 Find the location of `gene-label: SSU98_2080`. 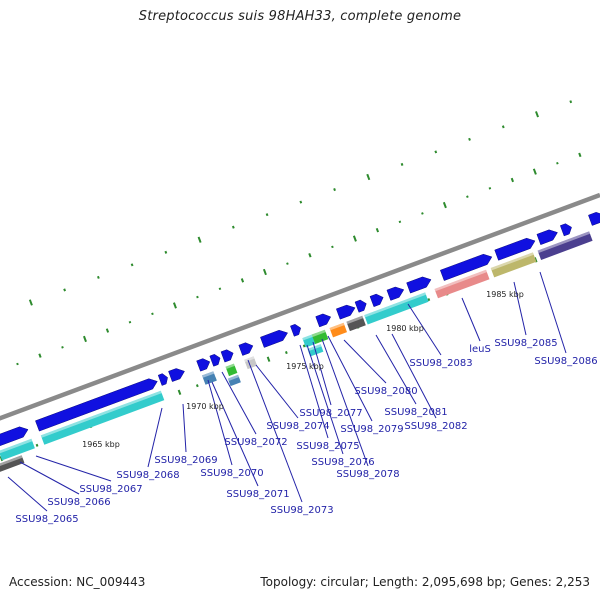

gene-label: SSU98_2080 is located at coordinates (385, 391).